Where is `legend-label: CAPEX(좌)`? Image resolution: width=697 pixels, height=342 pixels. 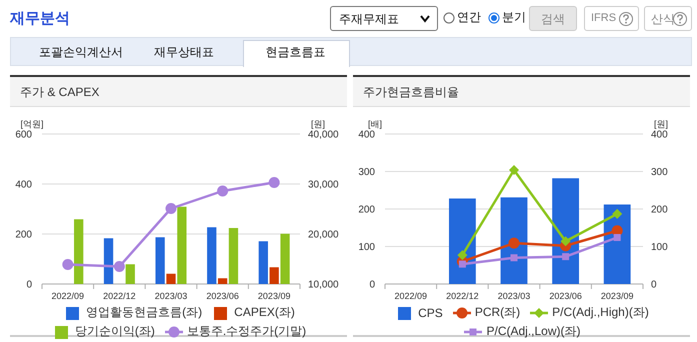
legend-label: CAPEX(좌) is located at coordinates (264, 312).